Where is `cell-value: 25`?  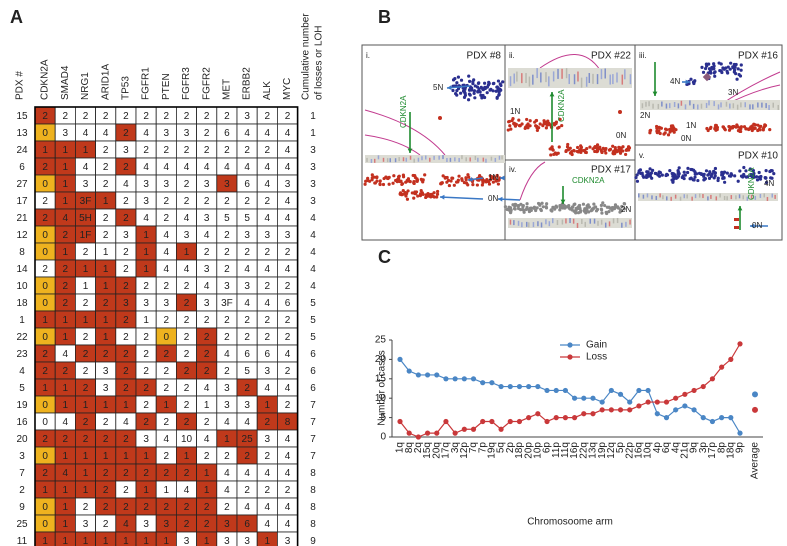 cell-value: 25 is located at coordinates (248, 439).